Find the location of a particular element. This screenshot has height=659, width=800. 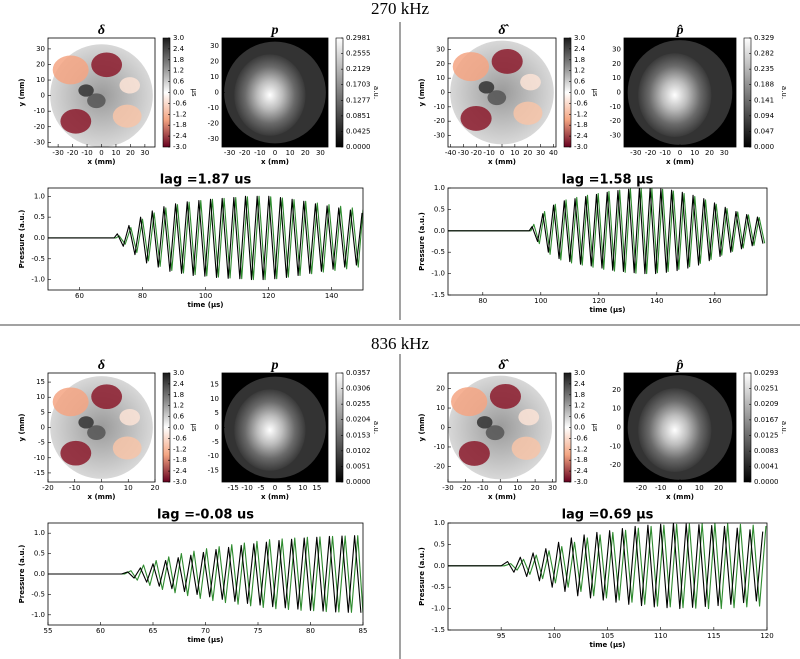

y-tick-label: -1.5 is located at coordinates (438, 630).